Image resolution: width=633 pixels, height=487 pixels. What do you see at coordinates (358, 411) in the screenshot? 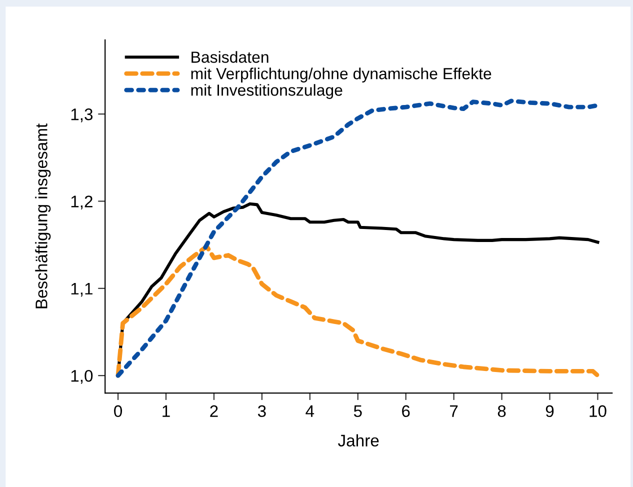
I see `x-tick-label: 5` at bounding box center [358, 411].